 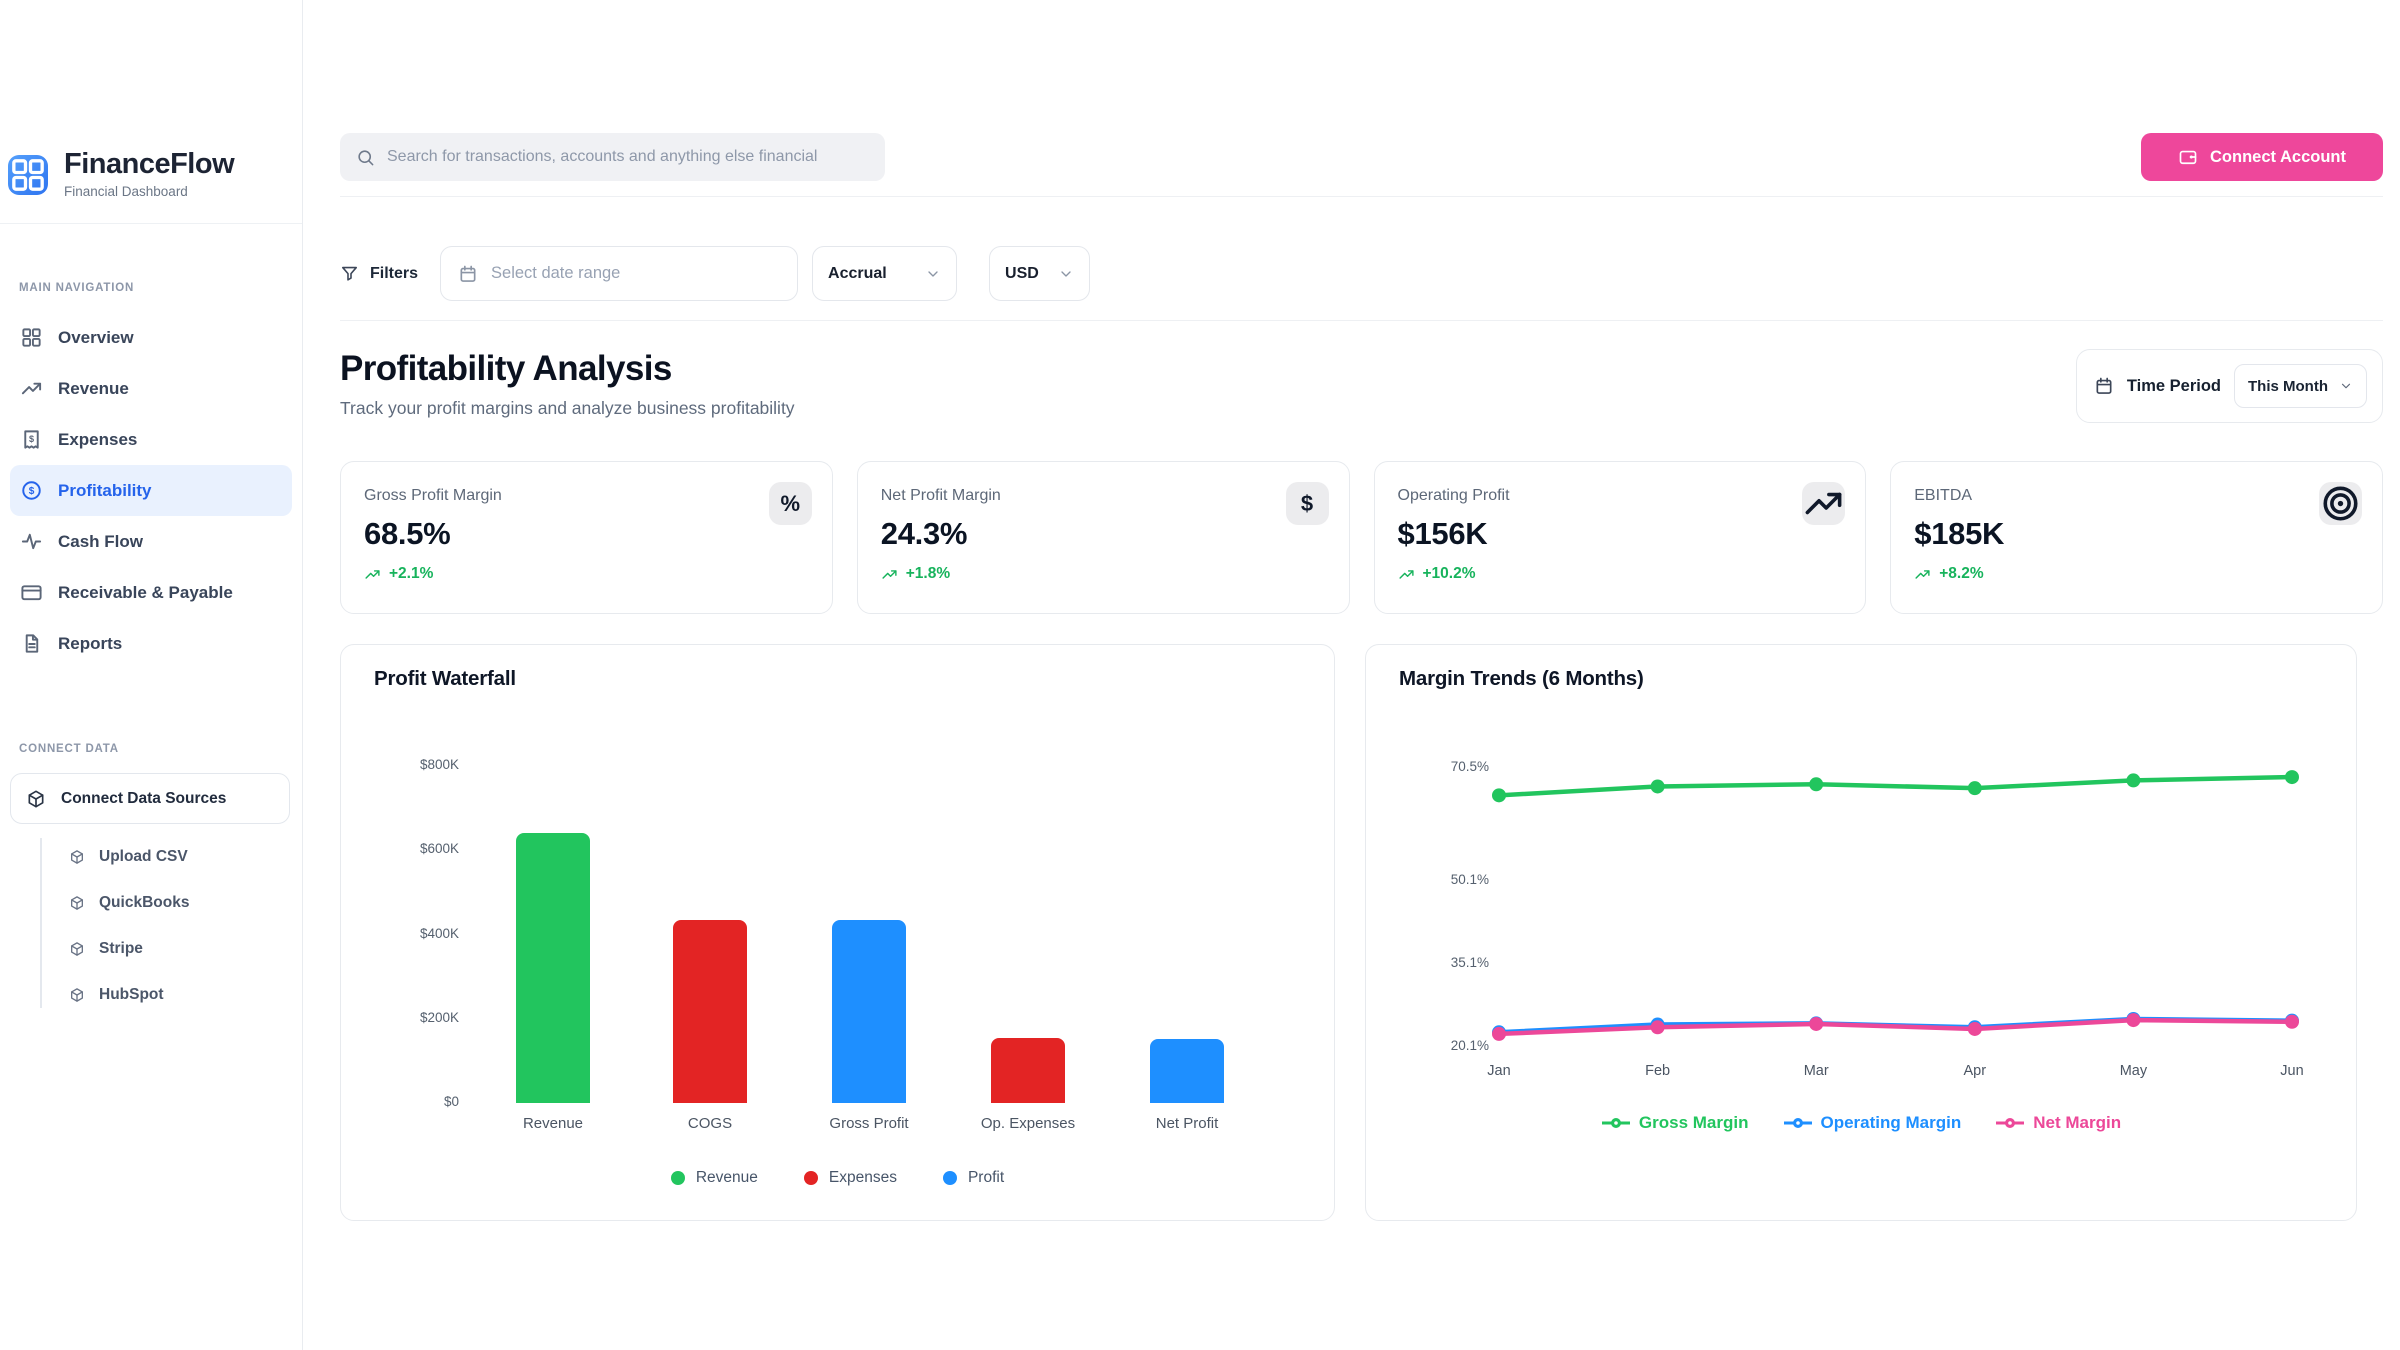 What do you see at coordinates (1361, 283) in the screenshot?
I see `filters-row: Filters Select date range Accrual USD` at bounding box center [1361, 283].